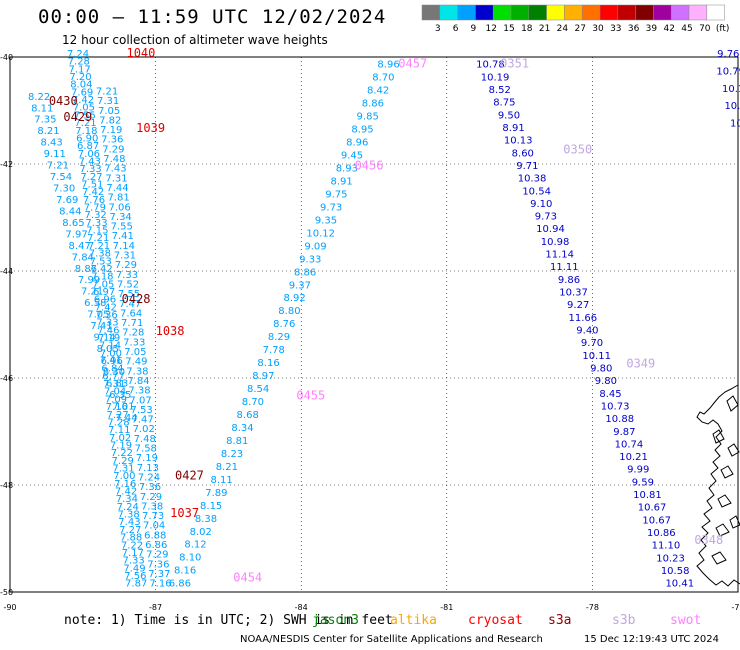 The width and height of the screenshot is (740, 650). I want to click on colorbar-label: 30, so click(598, 29).